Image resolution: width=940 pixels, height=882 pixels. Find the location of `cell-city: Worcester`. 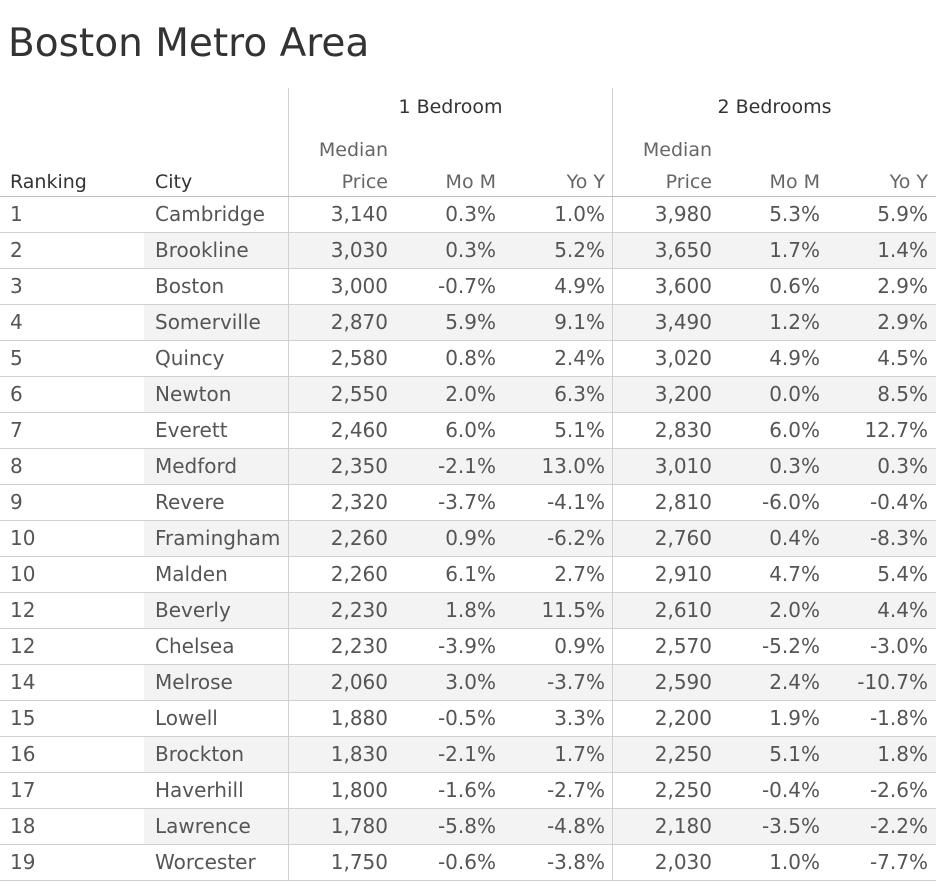

cell-city: Worcester is located at coordinates (205, 862).